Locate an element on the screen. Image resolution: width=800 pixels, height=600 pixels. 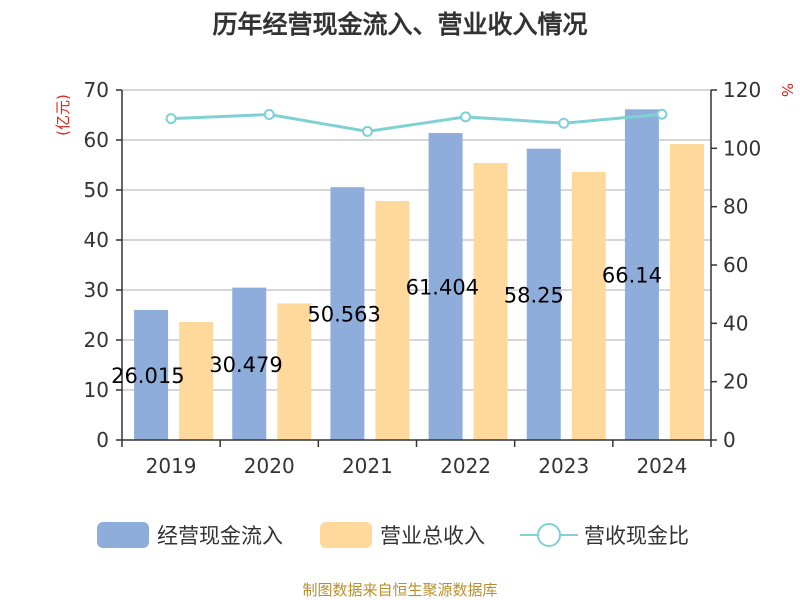
x-axis-tick-label: 2022 is located at coordinates (465, 466).